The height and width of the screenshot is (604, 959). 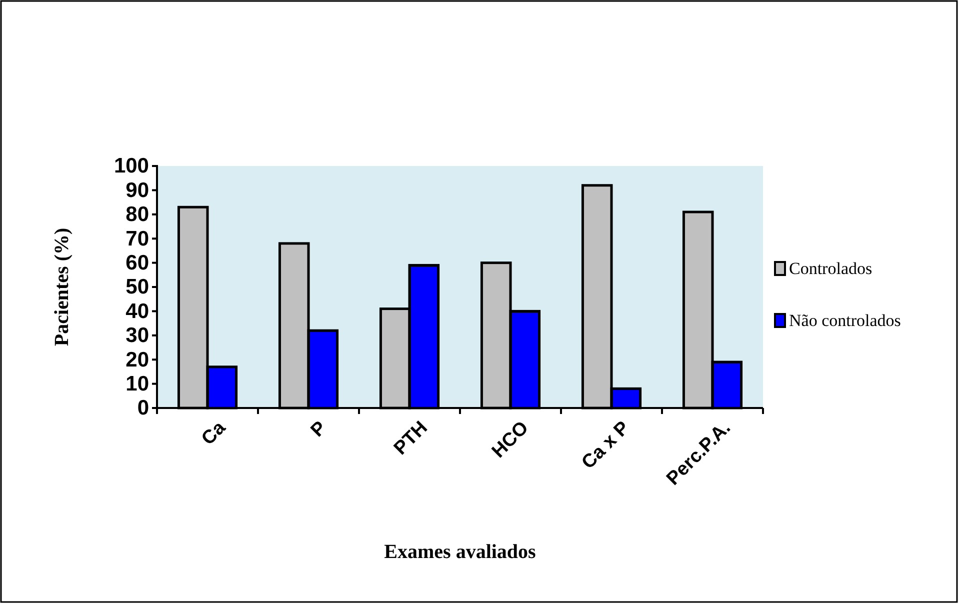 I want to click on y-tick-label: 0, so click(x=143, y=408).